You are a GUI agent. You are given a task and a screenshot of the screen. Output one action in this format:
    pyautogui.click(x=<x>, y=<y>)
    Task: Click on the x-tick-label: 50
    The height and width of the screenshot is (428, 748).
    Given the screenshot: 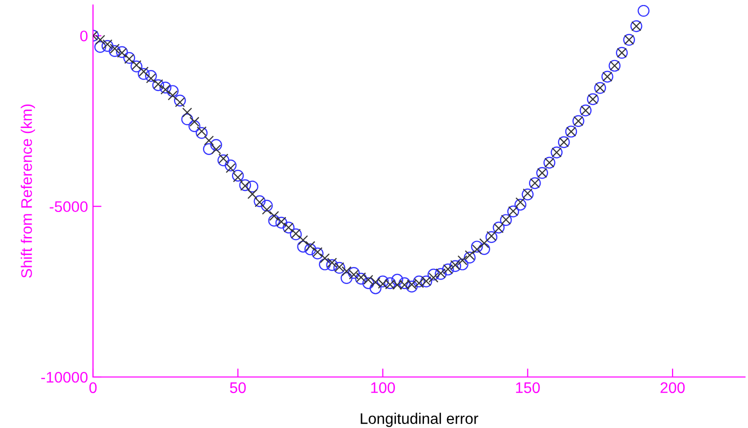 What is the action you would take?
    pyautogui.click(x=238, y=388)
    